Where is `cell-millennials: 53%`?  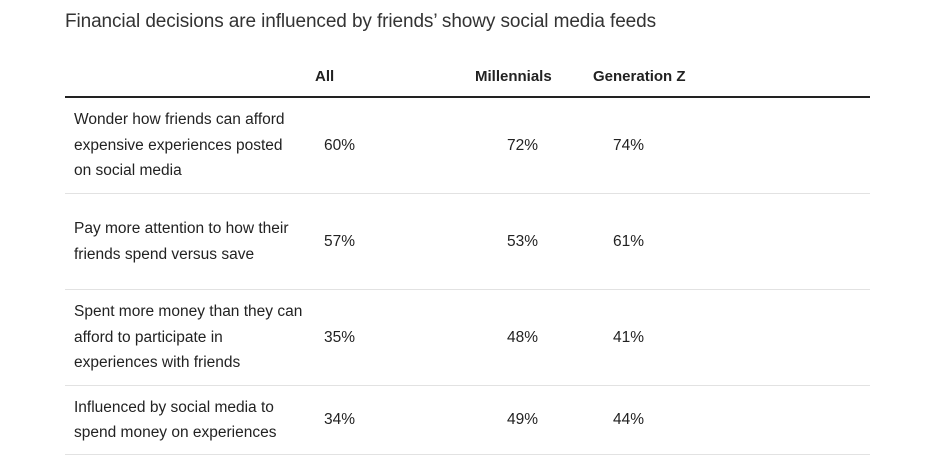 cell-millennials: 53% is located at coordinates (521, 241).